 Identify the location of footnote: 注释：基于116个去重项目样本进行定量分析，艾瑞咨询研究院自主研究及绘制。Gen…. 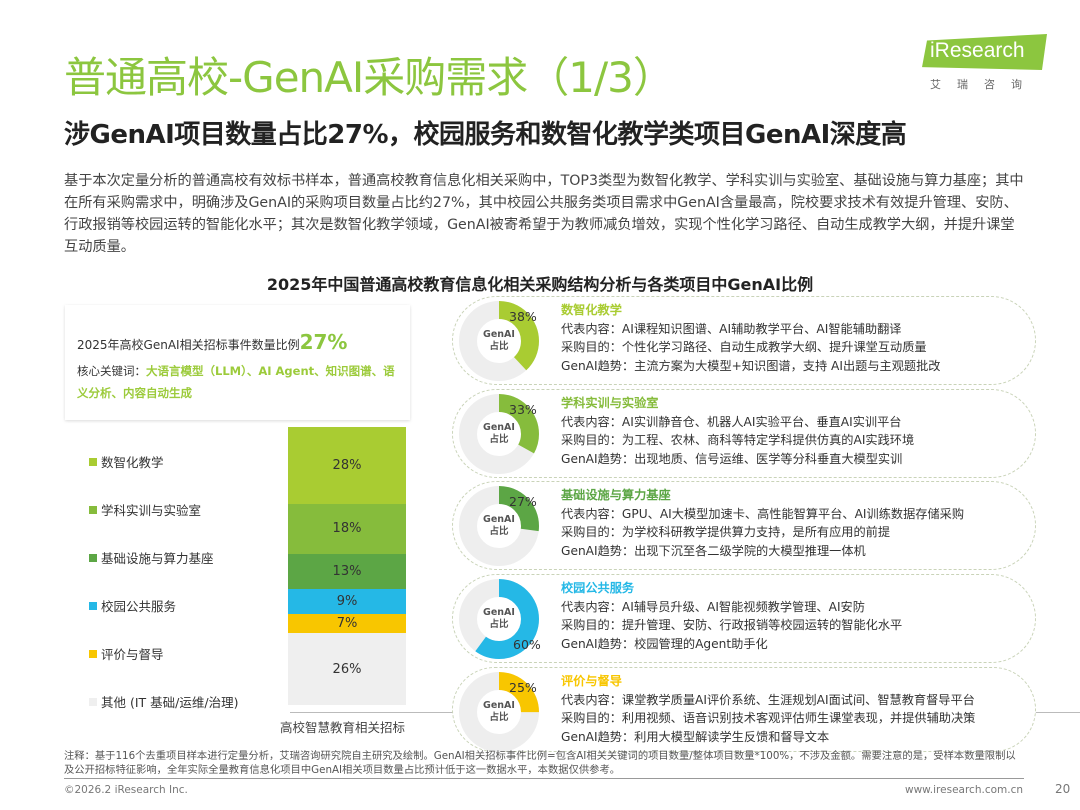
(544, 764).